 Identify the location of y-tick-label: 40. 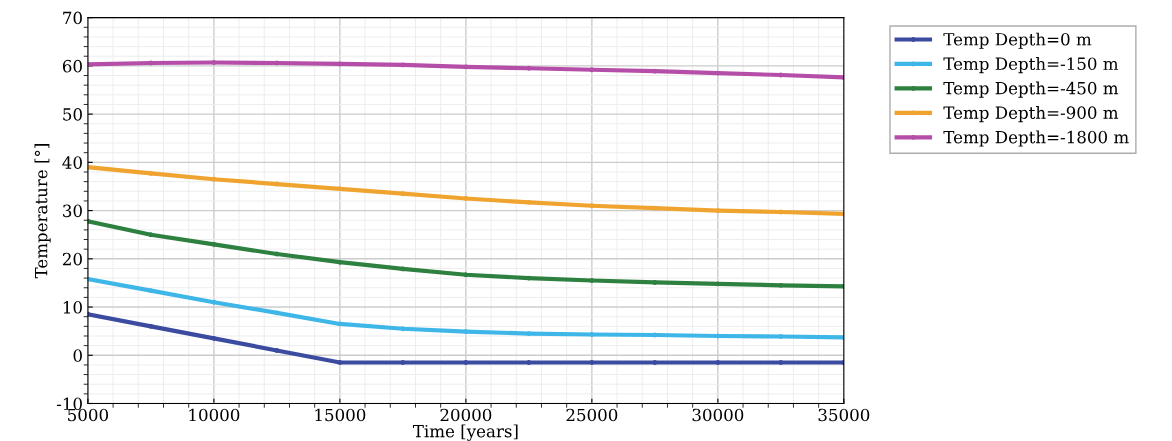
(72, 162).